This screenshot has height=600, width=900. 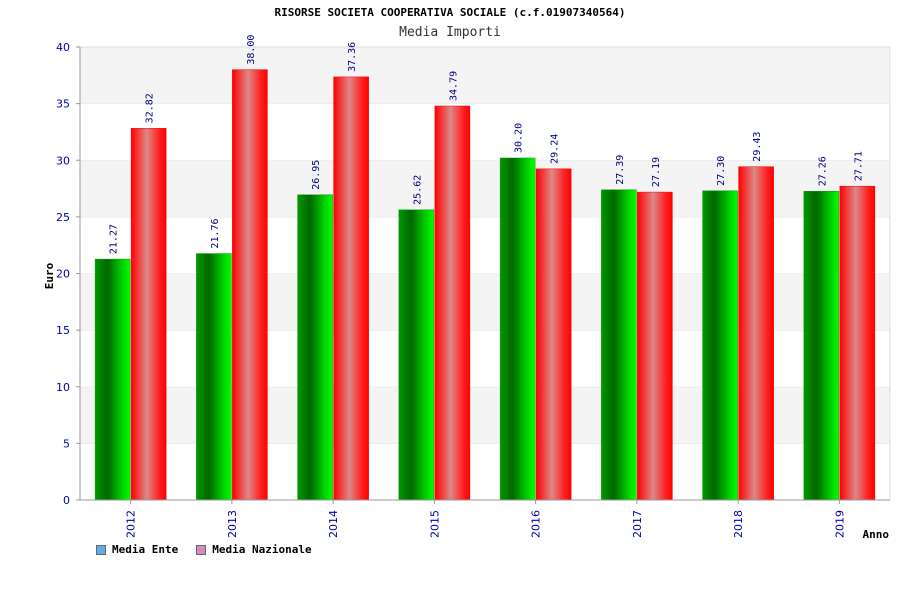 What do you see at coordinates (822, 171) in the screenshot?
I see `data-label: 27.26` at bounding box center [822, 171].